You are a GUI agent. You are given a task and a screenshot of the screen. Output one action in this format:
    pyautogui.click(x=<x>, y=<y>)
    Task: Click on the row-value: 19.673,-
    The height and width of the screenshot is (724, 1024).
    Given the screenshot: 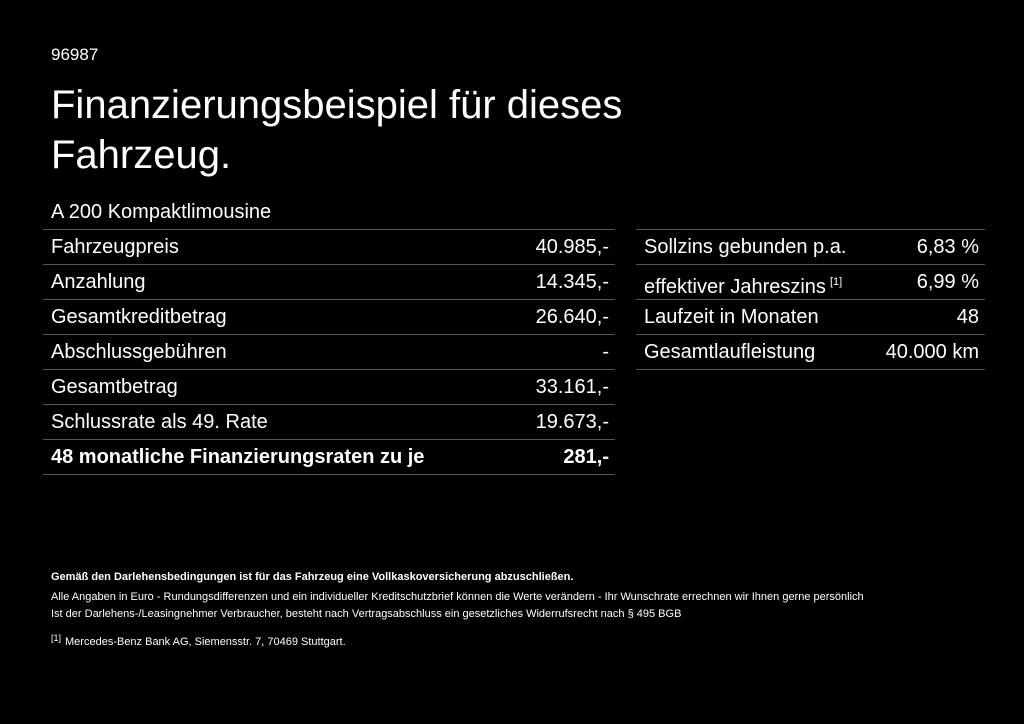 What is the action you would take?
    pyautogui.click(x=572, y=422)
    